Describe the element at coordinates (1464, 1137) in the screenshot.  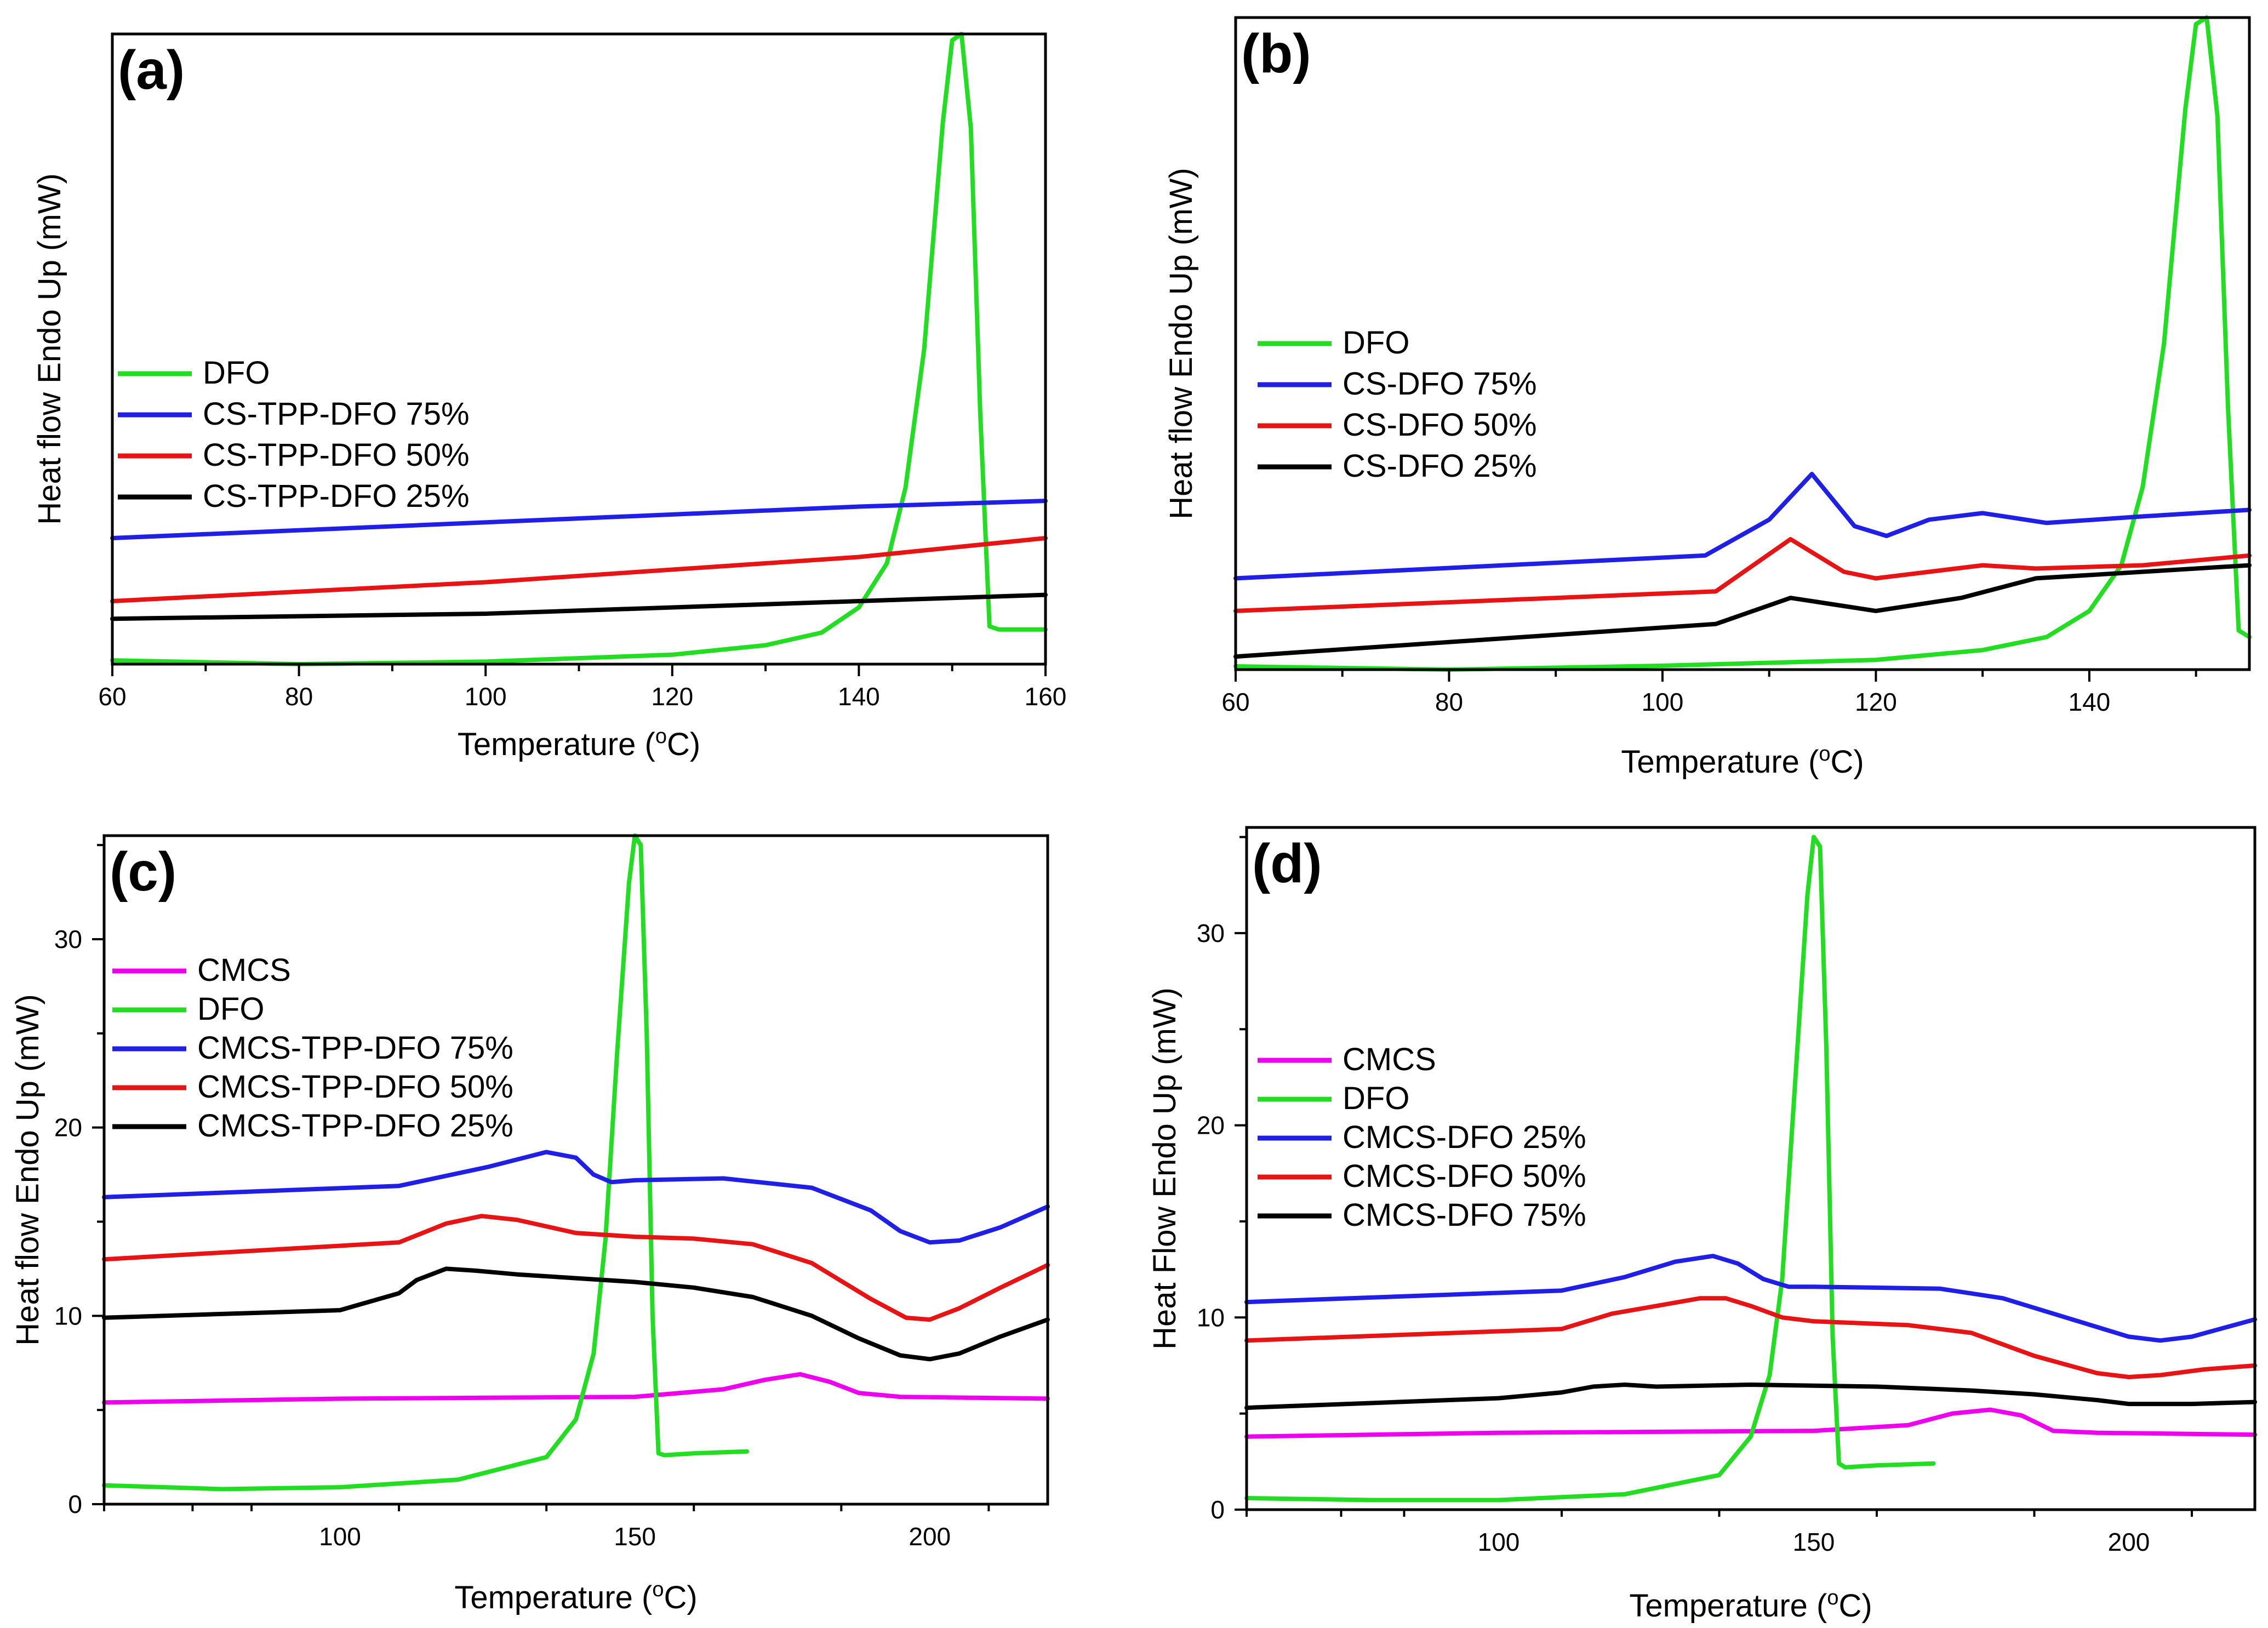
I see `legend-label: CMCS-DFO 25%` at that location.